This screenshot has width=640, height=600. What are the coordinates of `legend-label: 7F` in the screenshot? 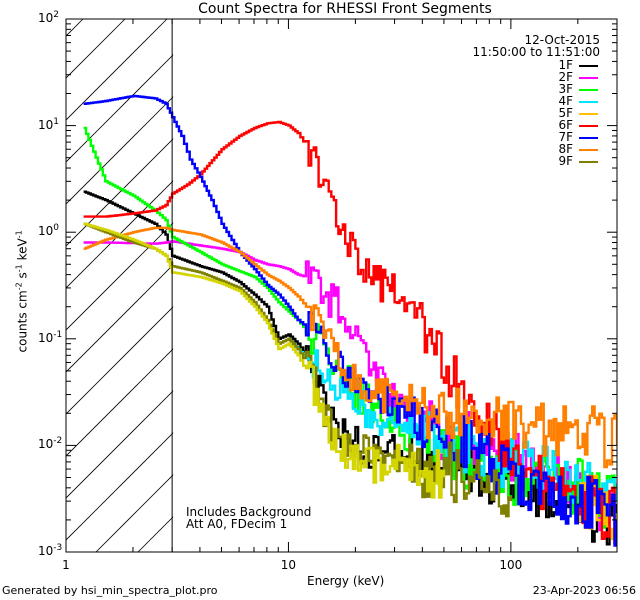 It's located at (565, 137).